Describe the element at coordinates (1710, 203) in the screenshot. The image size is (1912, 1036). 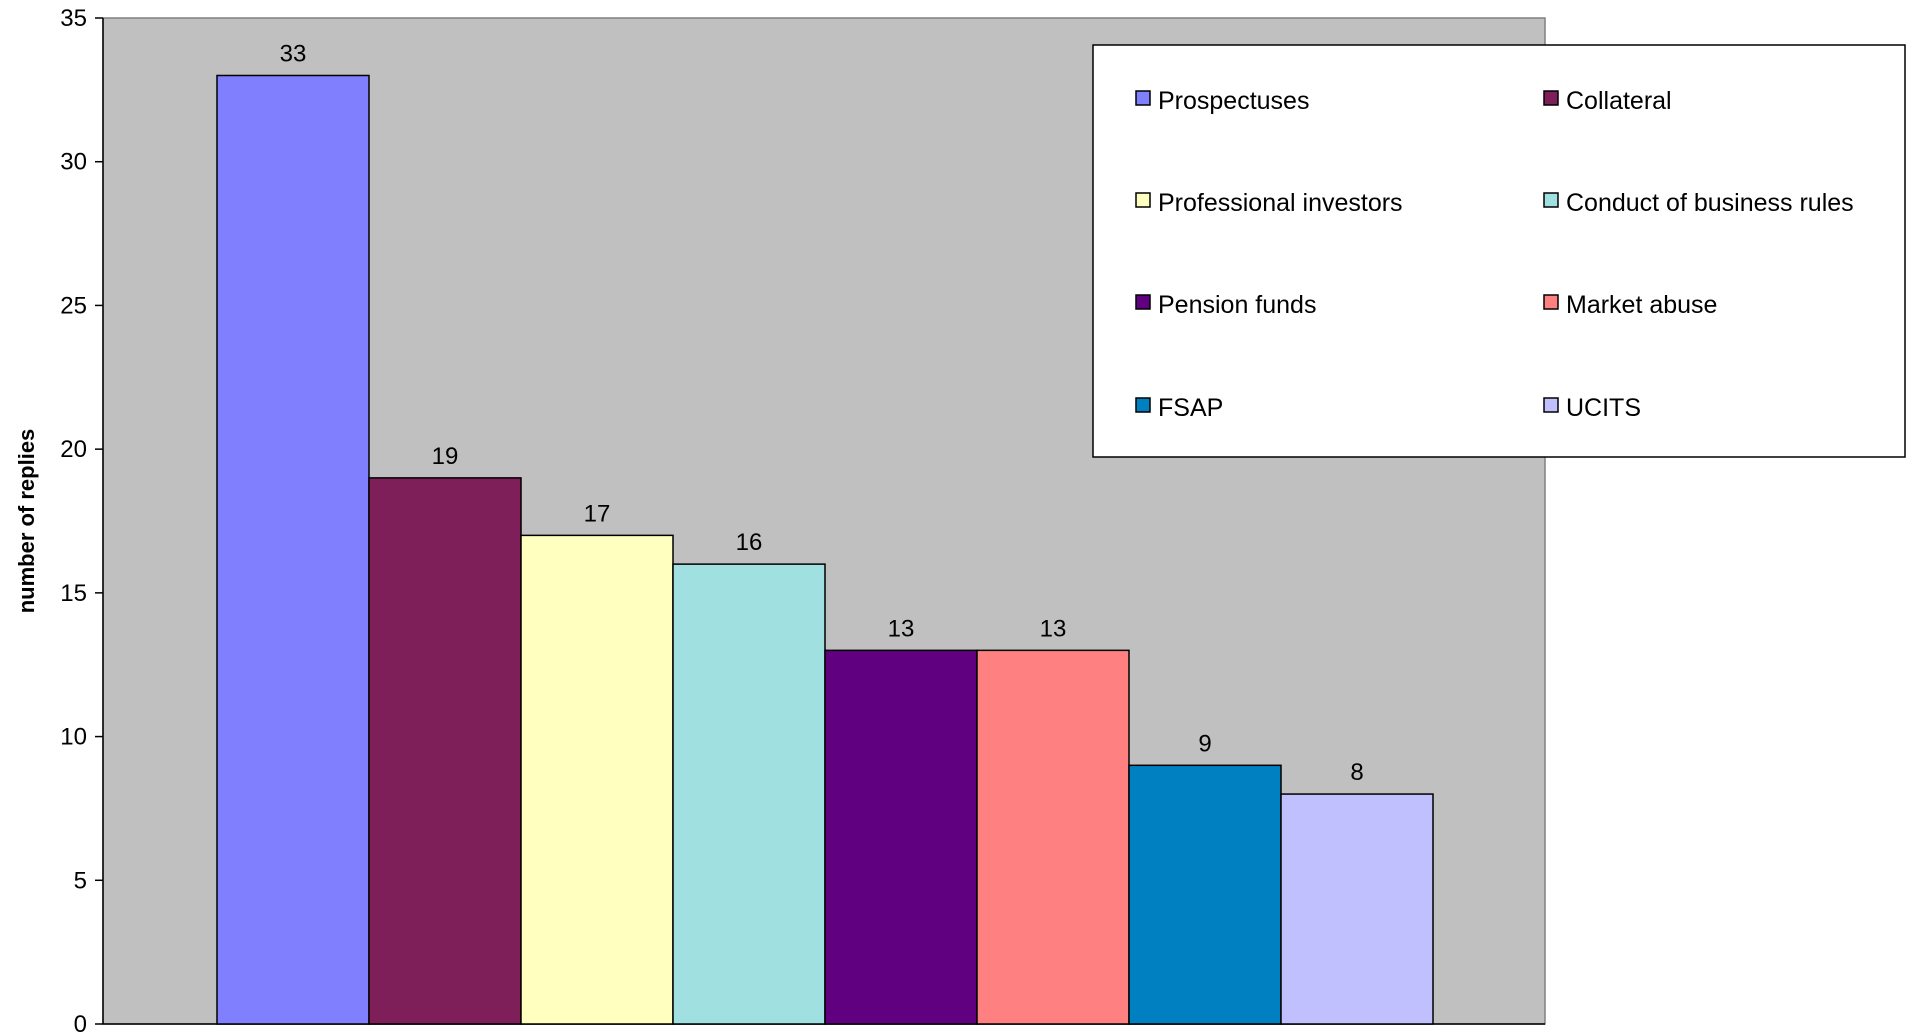
I see `legend-label: Conduct of business rules` at that location.